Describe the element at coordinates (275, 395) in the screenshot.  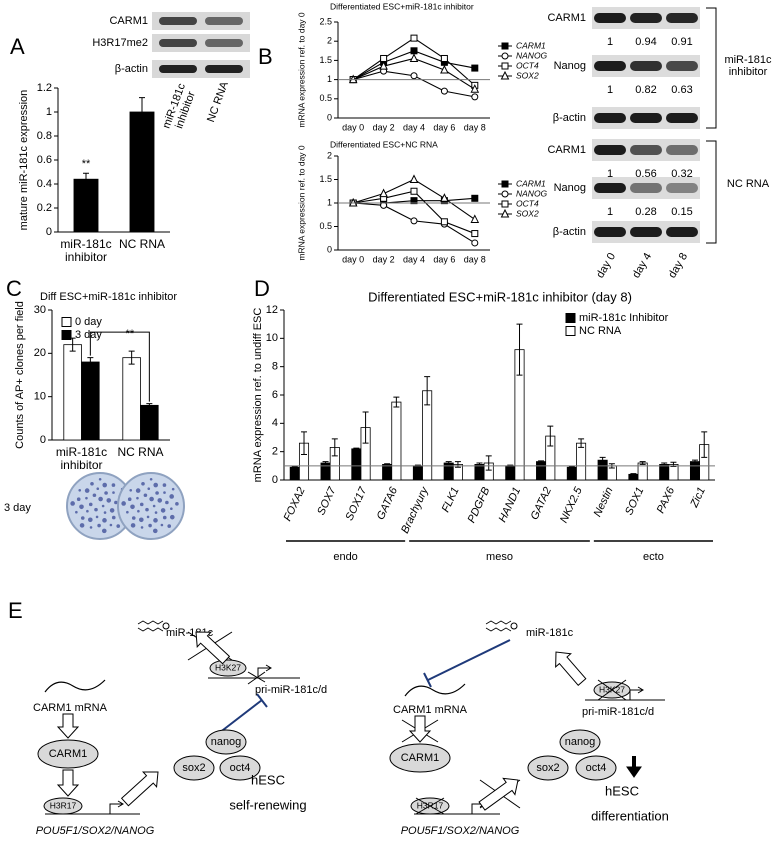
I see `y-tick-label: 6` at that location.